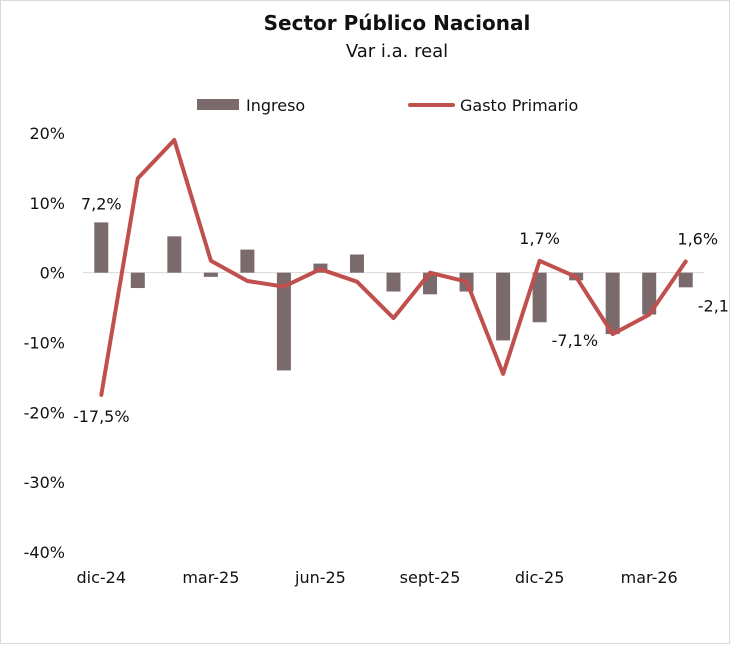 The image size is (730, 648). What do you see at coordinates (44, 412) in the screenshot?
I see `y-tick-label: -20%` at bounding box center [44, 412].